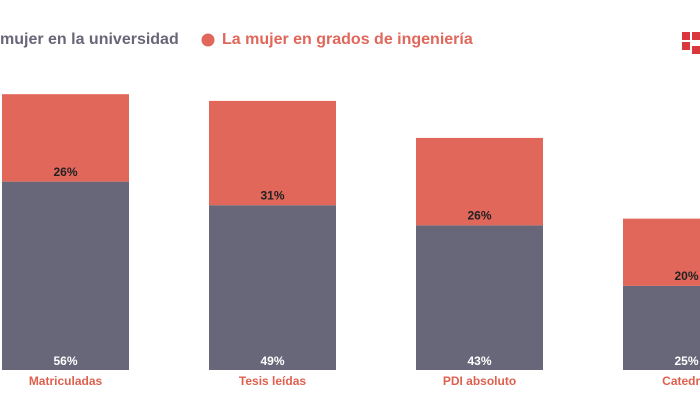 Image resolution: width=700 pixels, height=420 pixels. Describe the element at coordinates (686, 276) in the screenshot. I see `value-label: 20%` at that location.